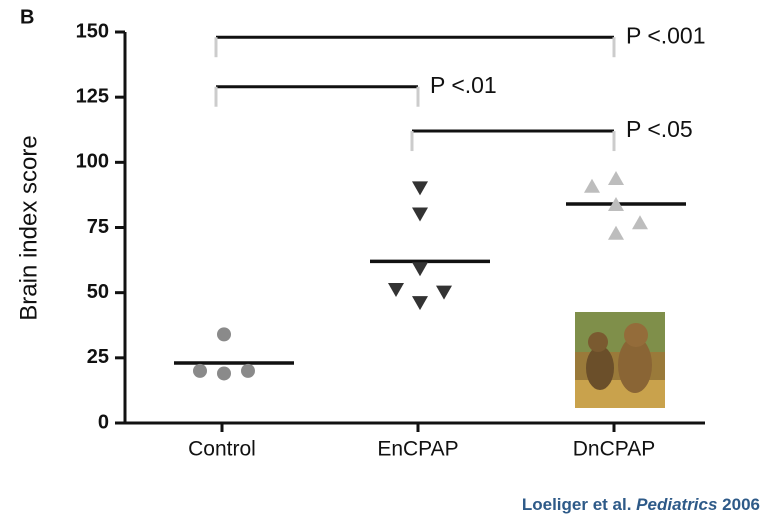 Image resolution: width=766 pixels, height=527 pixels. I want to click on y-tick-label: 25, so click(98, 357).